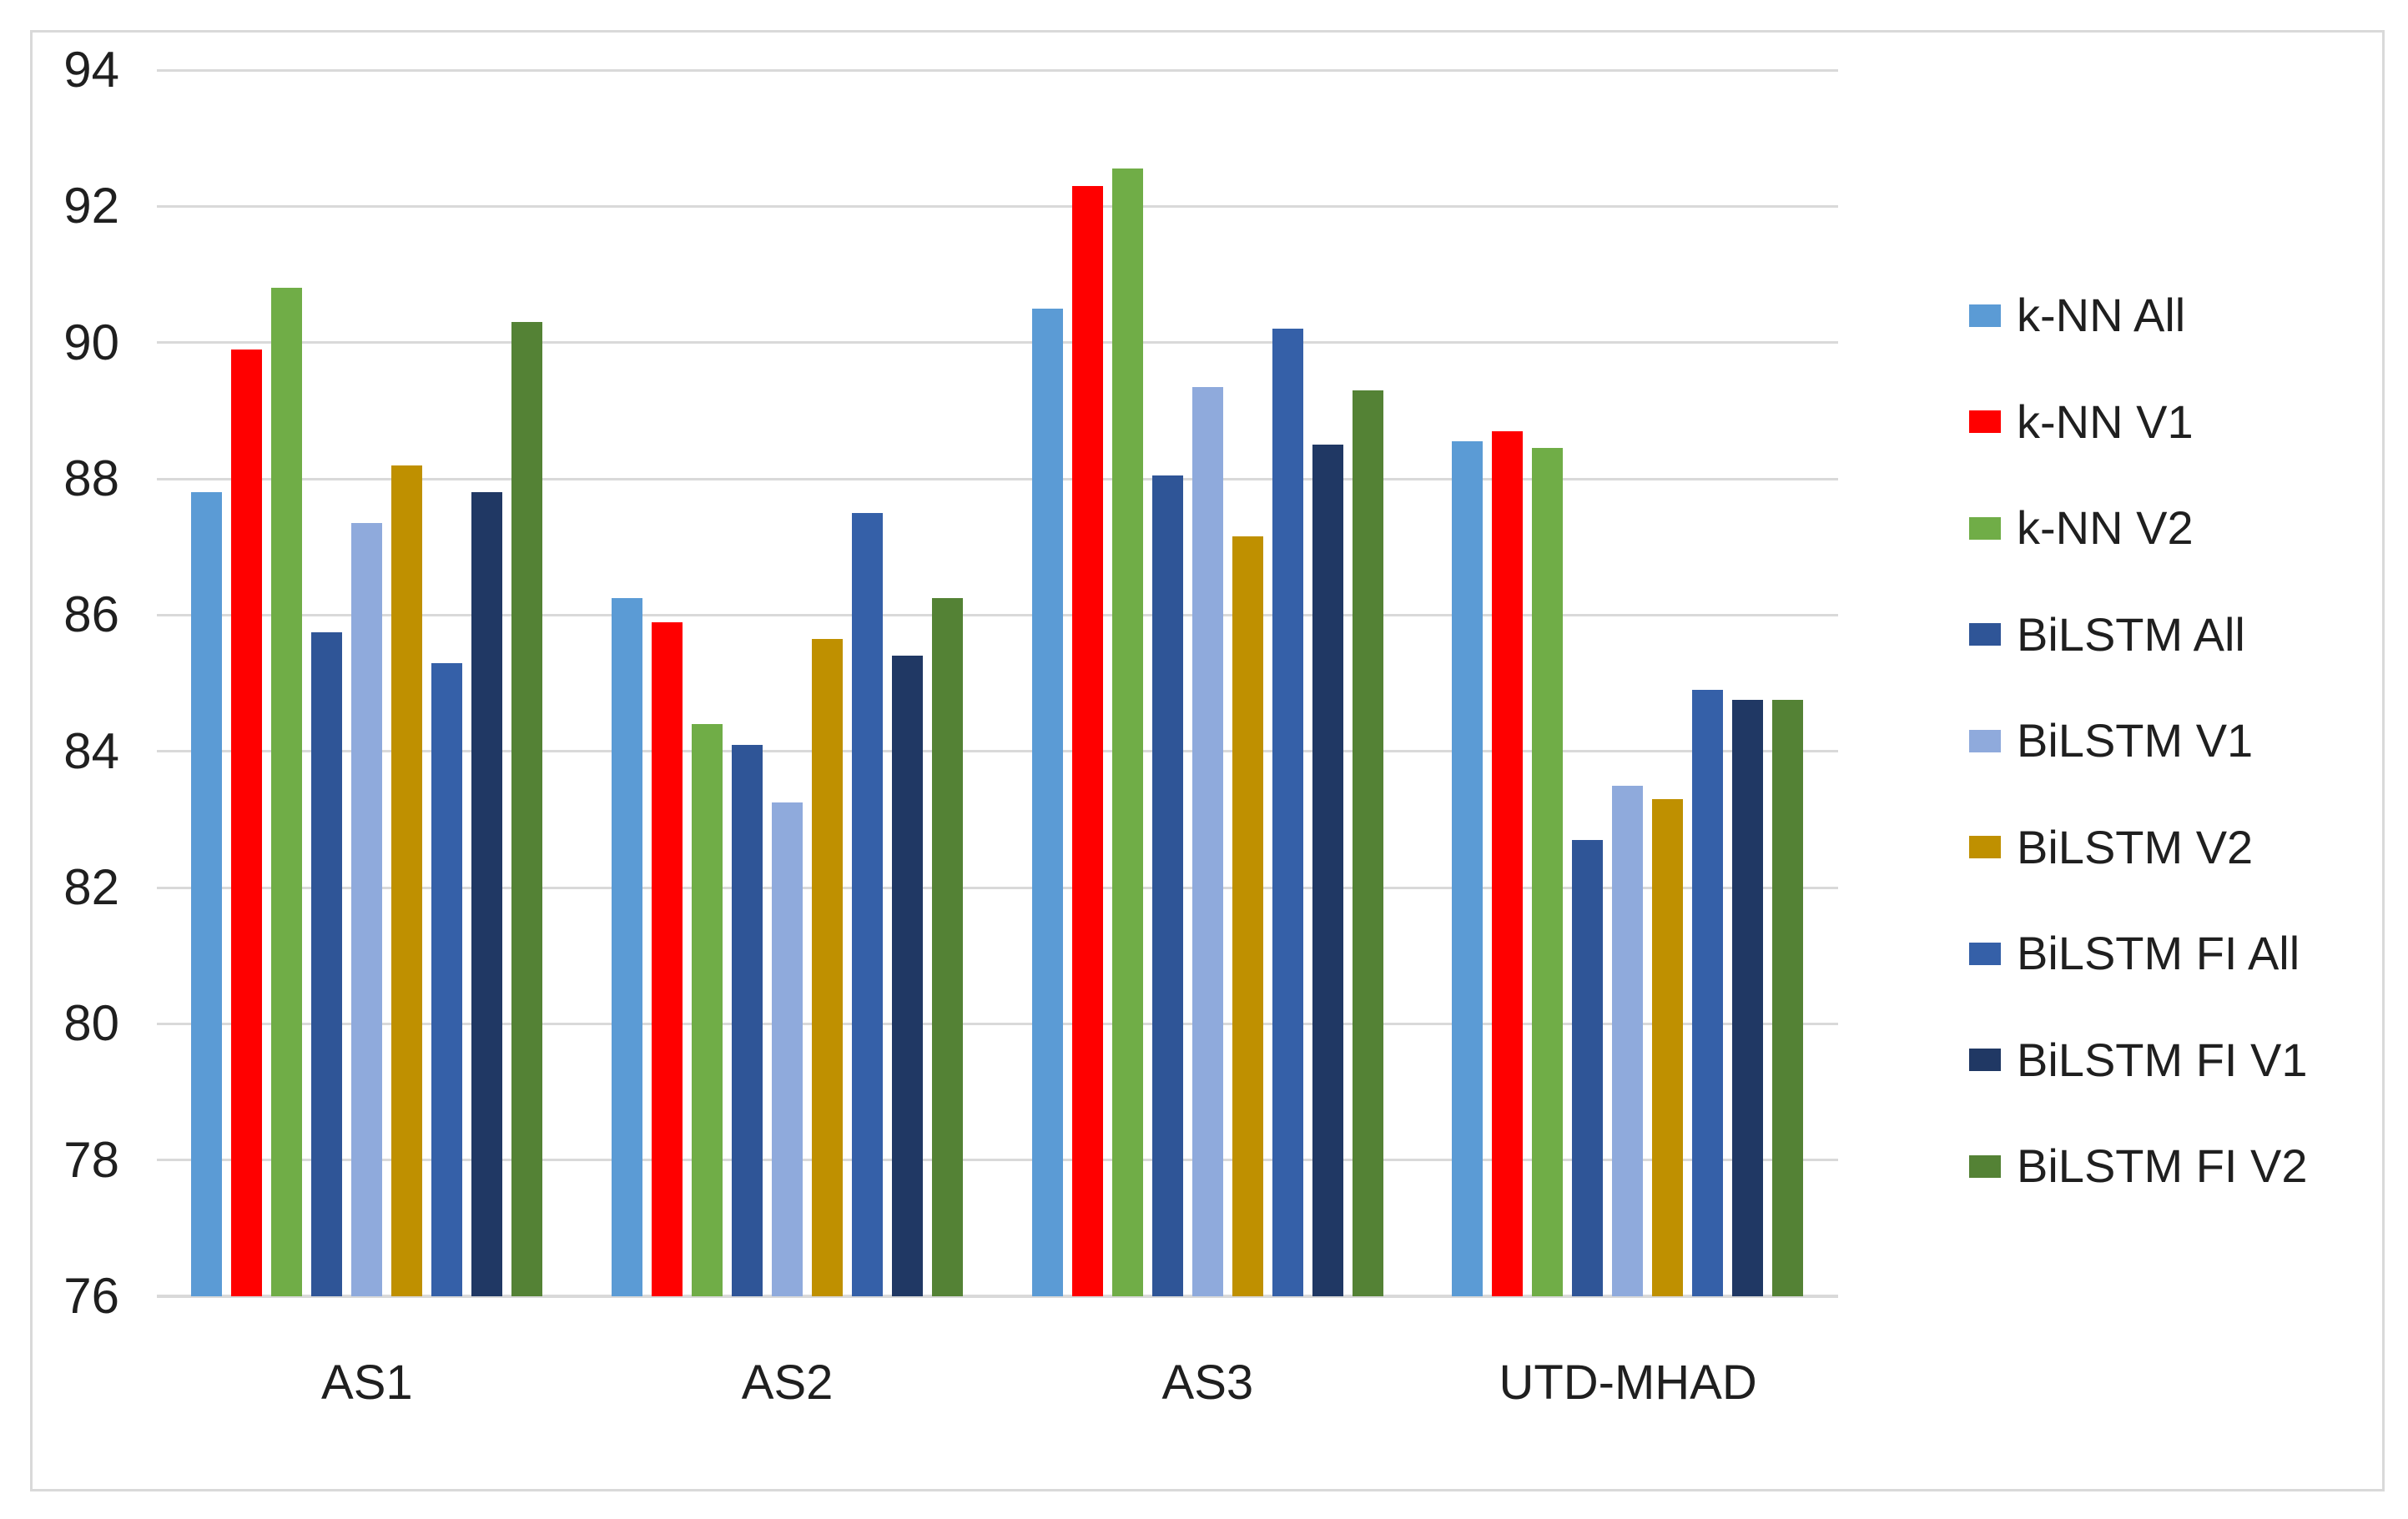 The width and height of the screenshot is (2408, 1519). Describe the element at coordinates (1628, 1383) in the screenshot. I see `x-category-label-UTD-MHAD: UTD-MHAD` at that location.